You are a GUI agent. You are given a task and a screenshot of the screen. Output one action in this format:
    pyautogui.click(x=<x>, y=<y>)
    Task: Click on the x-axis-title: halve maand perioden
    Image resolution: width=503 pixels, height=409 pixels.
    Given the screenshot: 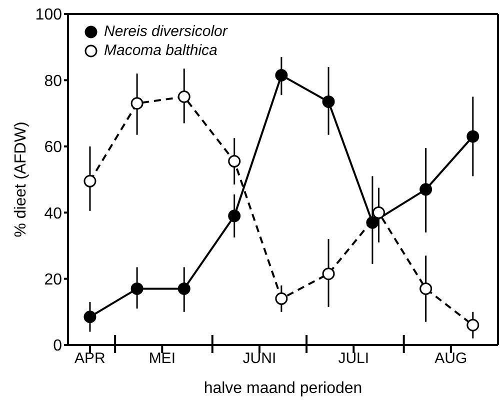 What is the action you would take?
    pyautogui.click(x=283, y=388)
    